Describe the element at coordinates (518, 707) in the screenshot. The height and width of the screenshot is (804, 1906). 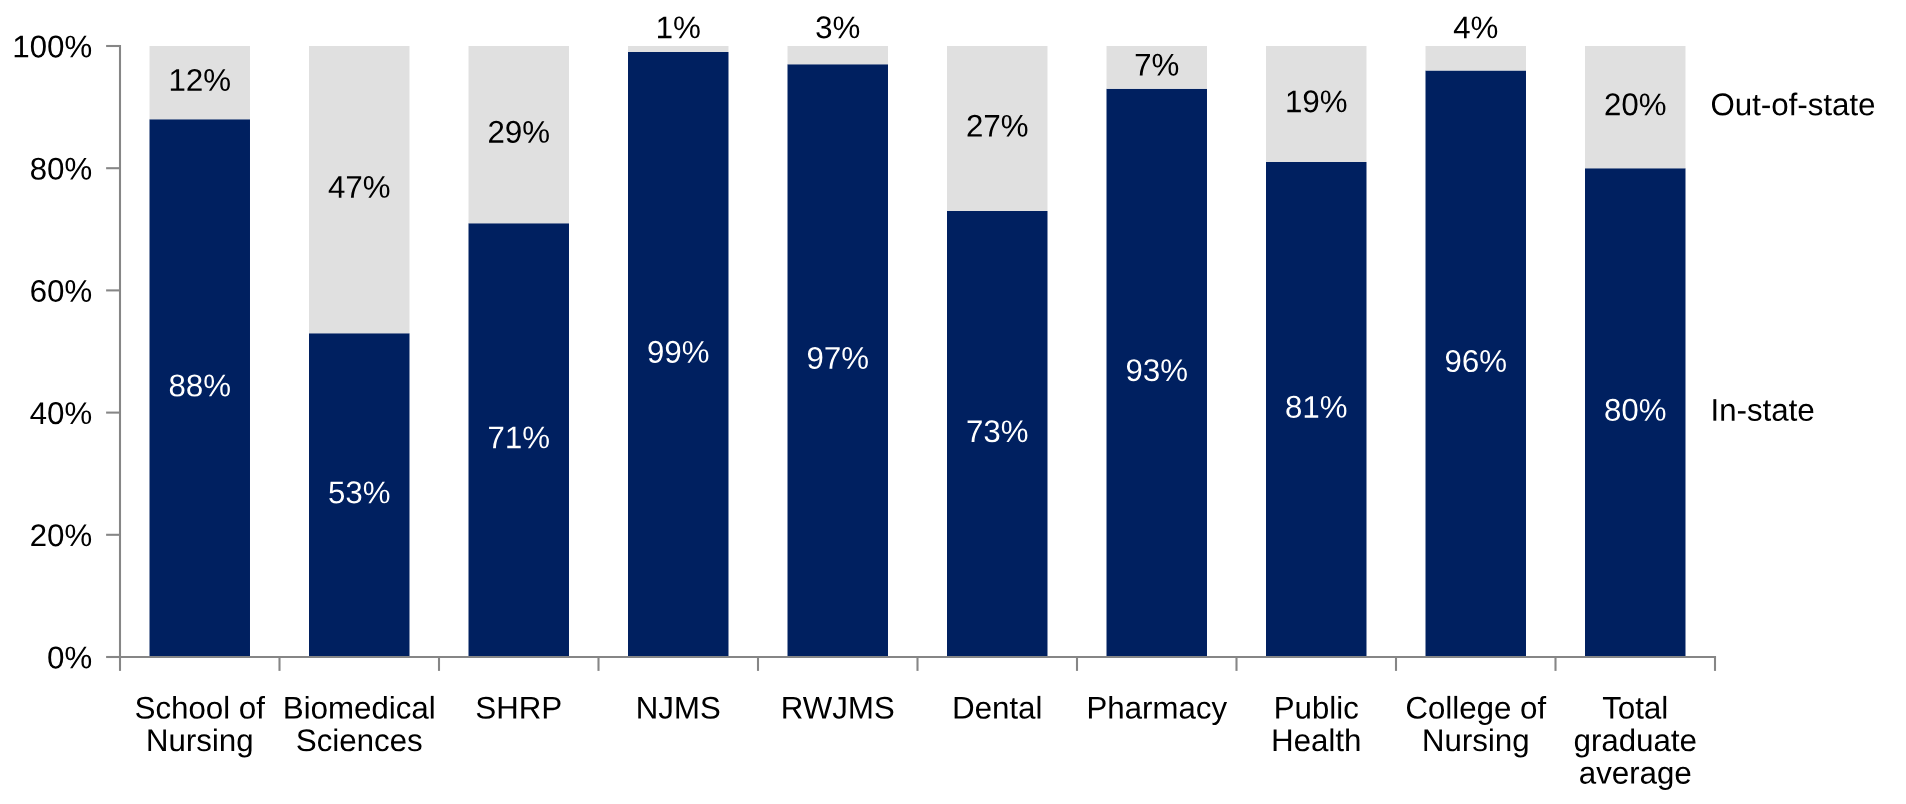
I see `x-tick-label: SHRP` at that location.